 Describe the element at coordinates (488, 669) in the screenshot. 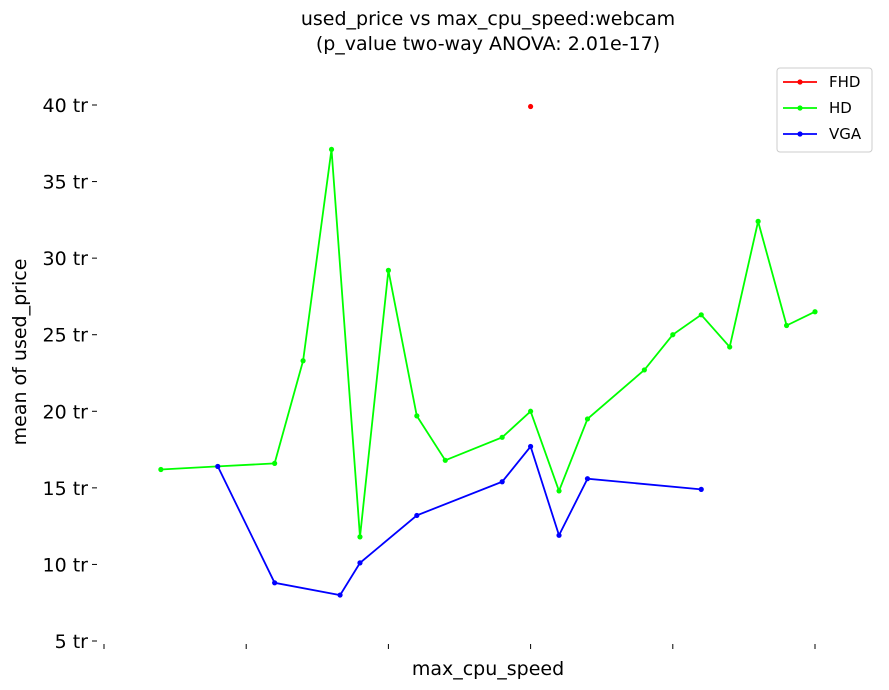

I see `x-axis-label: max_cpu_speed` at that location.